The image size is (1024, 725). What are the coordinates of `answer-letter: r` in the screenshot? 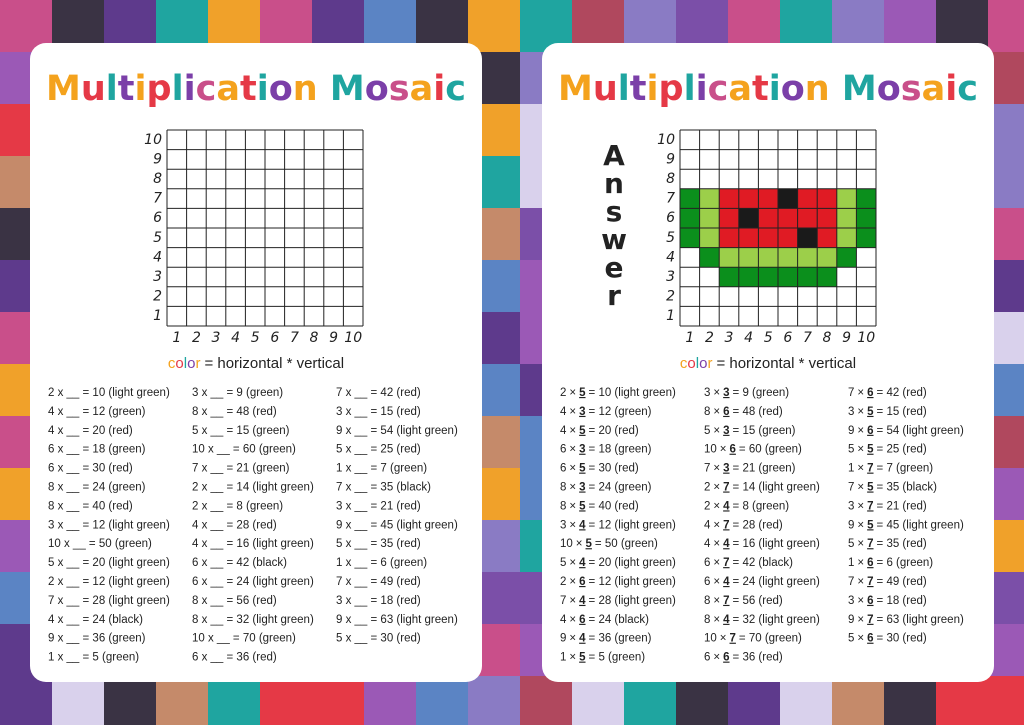 It's located at (614, 295).